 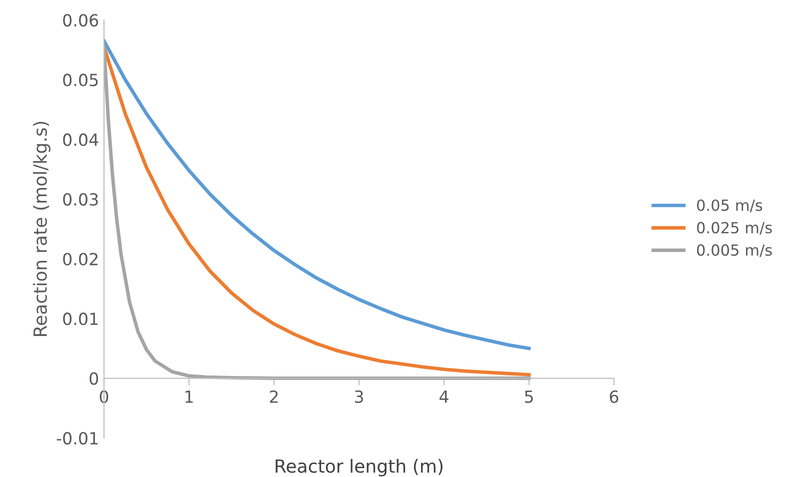 I want to click on x-tick-label: 5, so click(x=528, y=396).